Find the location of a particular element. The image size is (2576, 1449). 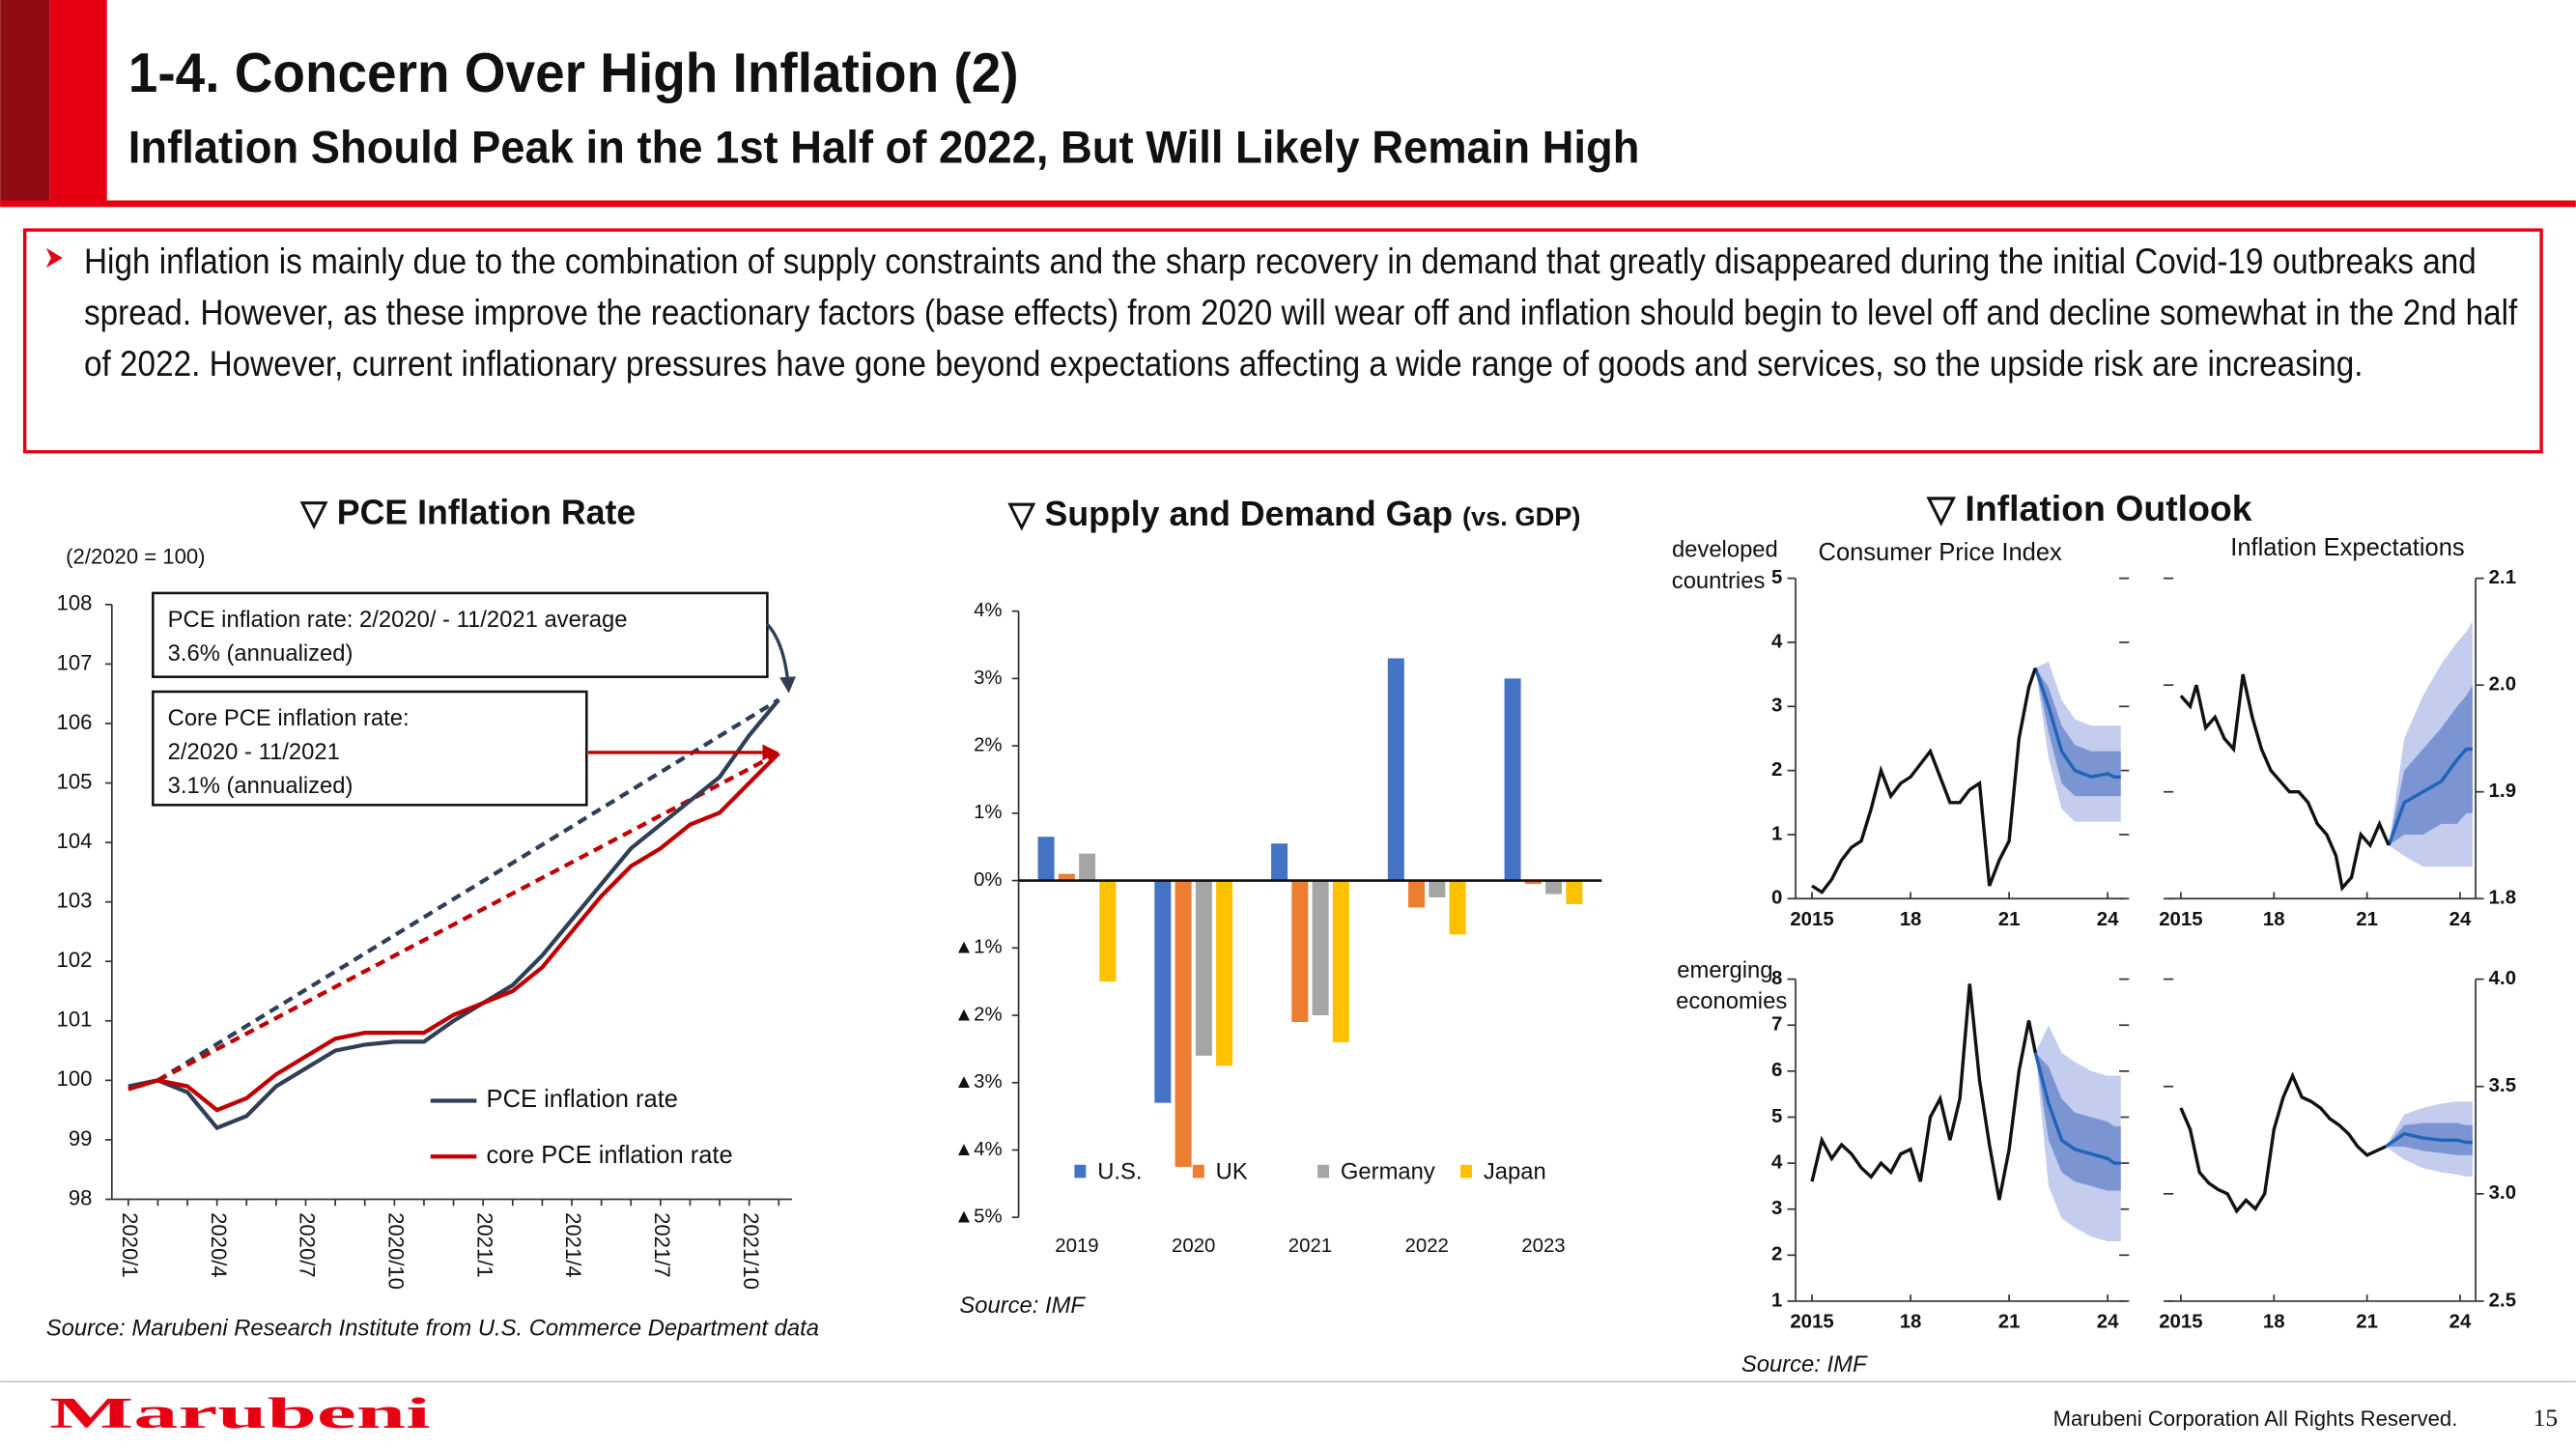

y-tick-label: 99 is located at coordinates (81, 1138).